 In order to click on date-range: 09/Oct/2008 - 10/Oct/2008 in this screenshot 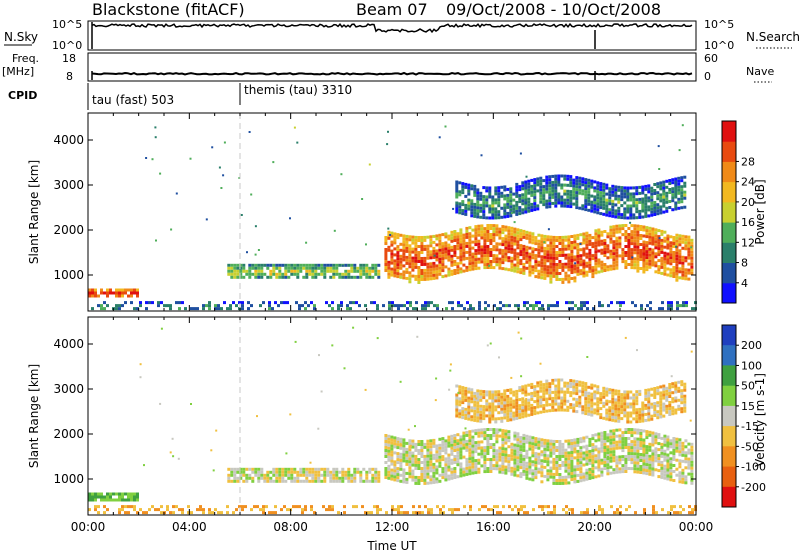, I will do `click(553, 9)`.